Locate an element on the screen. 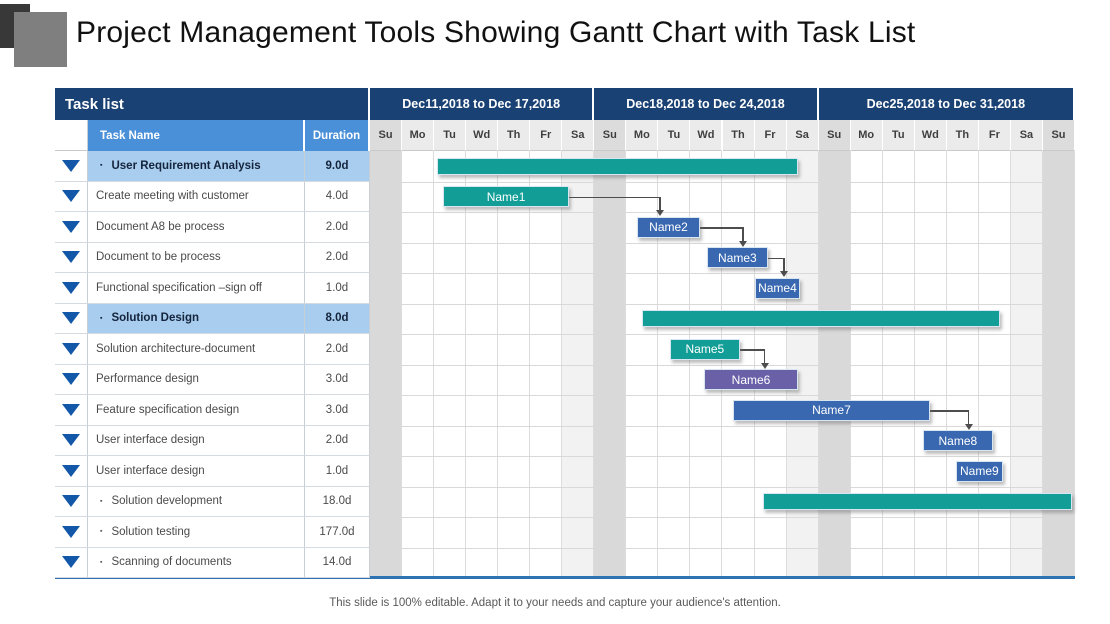 The height and width of the screenshot is (624, 1110). task-name-cell: ▪ Solution Design is located at coordinates (196, 318).